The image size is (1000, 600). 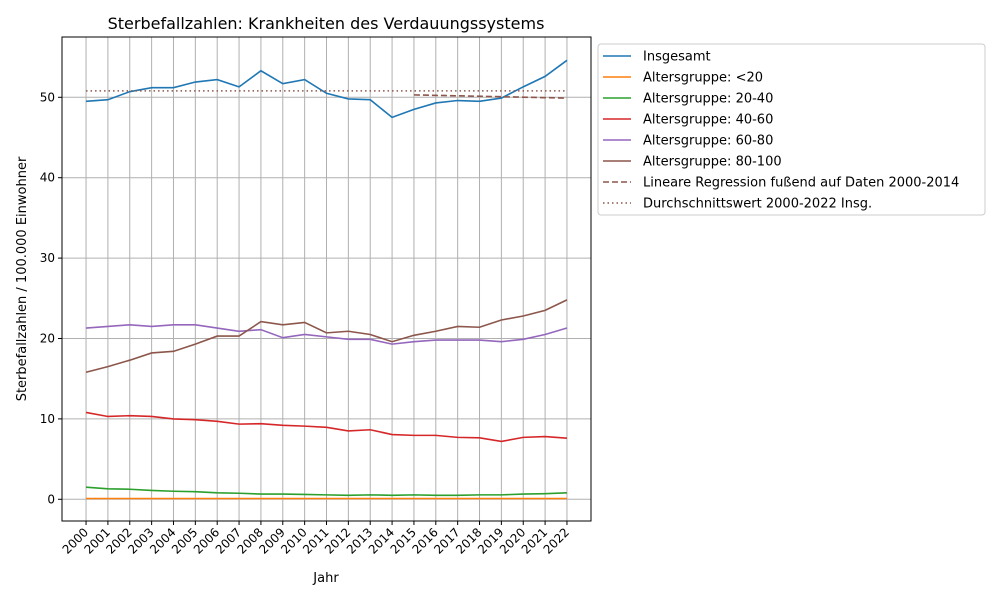 What do you see at coordinates (677, 57) in the screenshot?
I see `legend-label: Insgesamt` at bounding box center [677, 57].